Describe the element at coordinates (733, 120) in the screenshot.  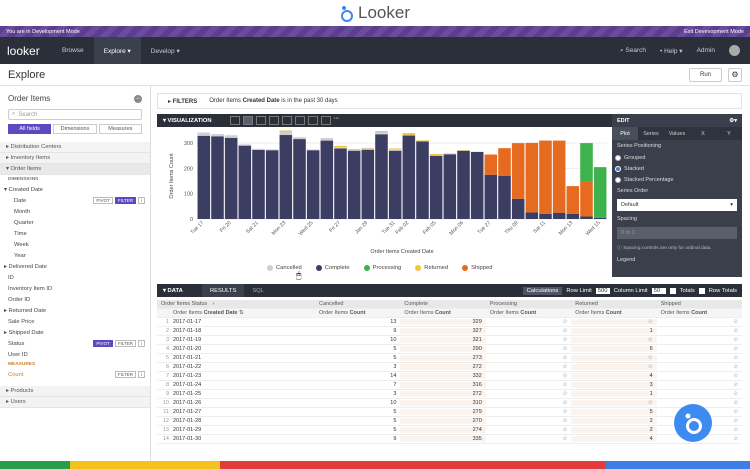
I see `gear-icon: ⚙▾` at that location.